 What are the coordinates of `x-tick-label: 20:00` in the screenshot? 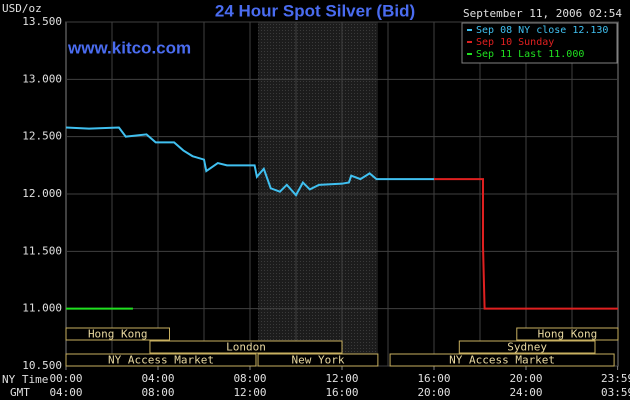 It's located at (525, 378).